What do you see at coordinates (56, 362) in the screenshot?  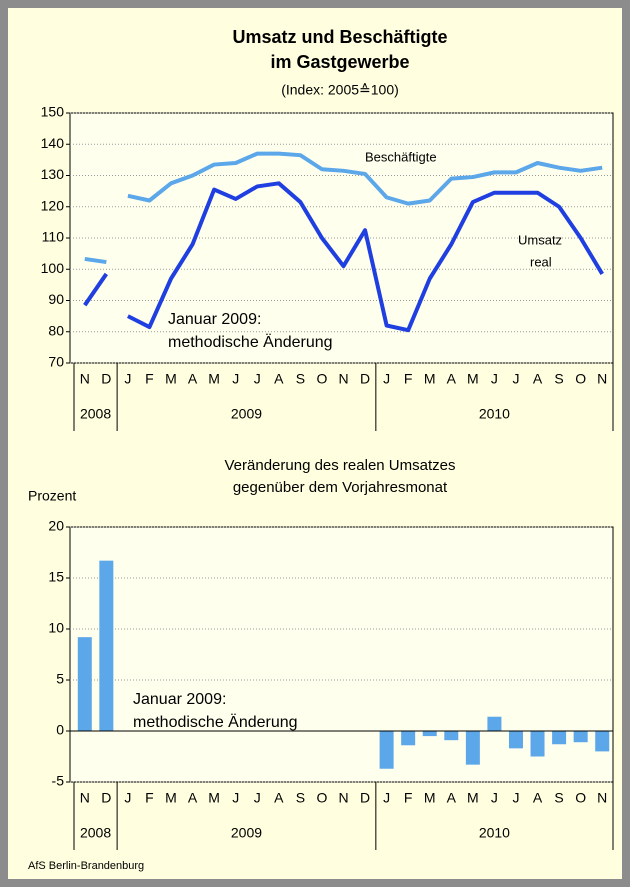 I see `y-tick-label: 70` at bounding box center [56, 362].